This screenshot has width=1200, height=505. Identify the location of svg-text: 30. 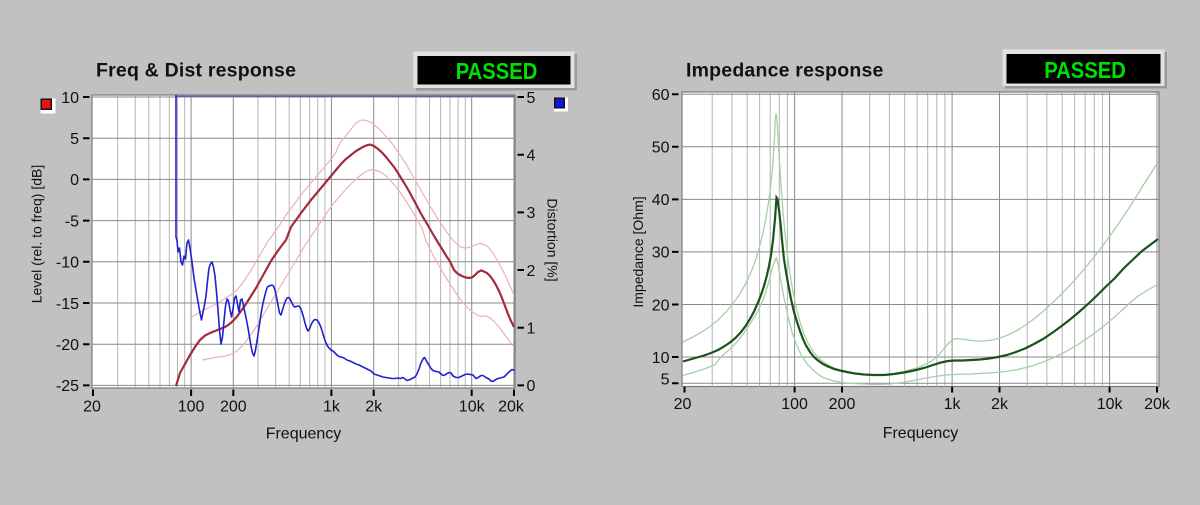
(661, 253).